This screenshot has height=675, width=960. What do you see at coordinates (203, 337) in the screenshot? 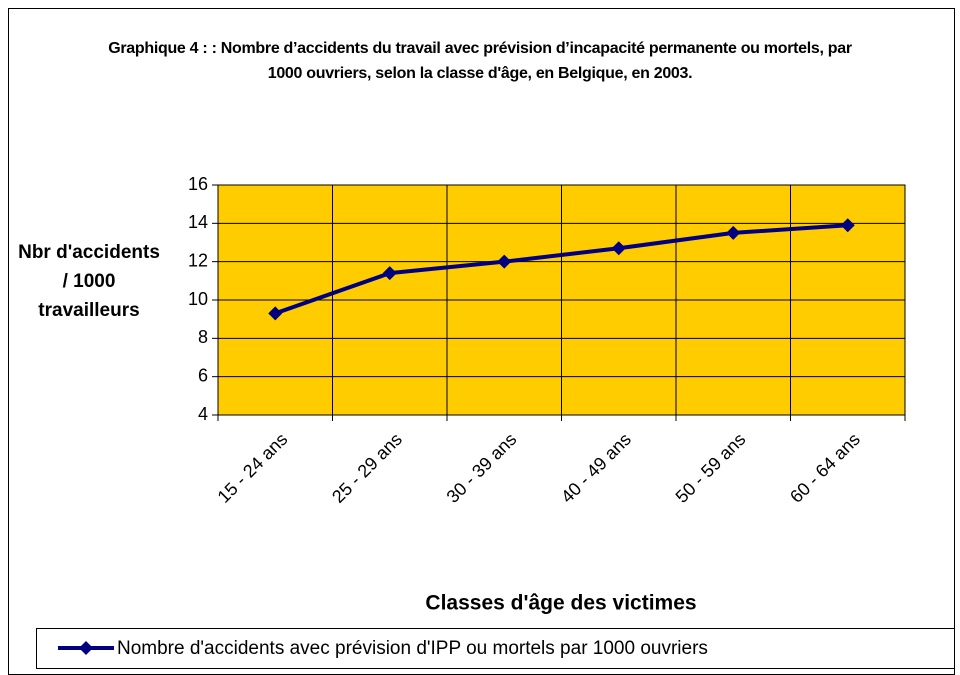
I see `y-tick-label: 8` at bounding box center [203, 337].